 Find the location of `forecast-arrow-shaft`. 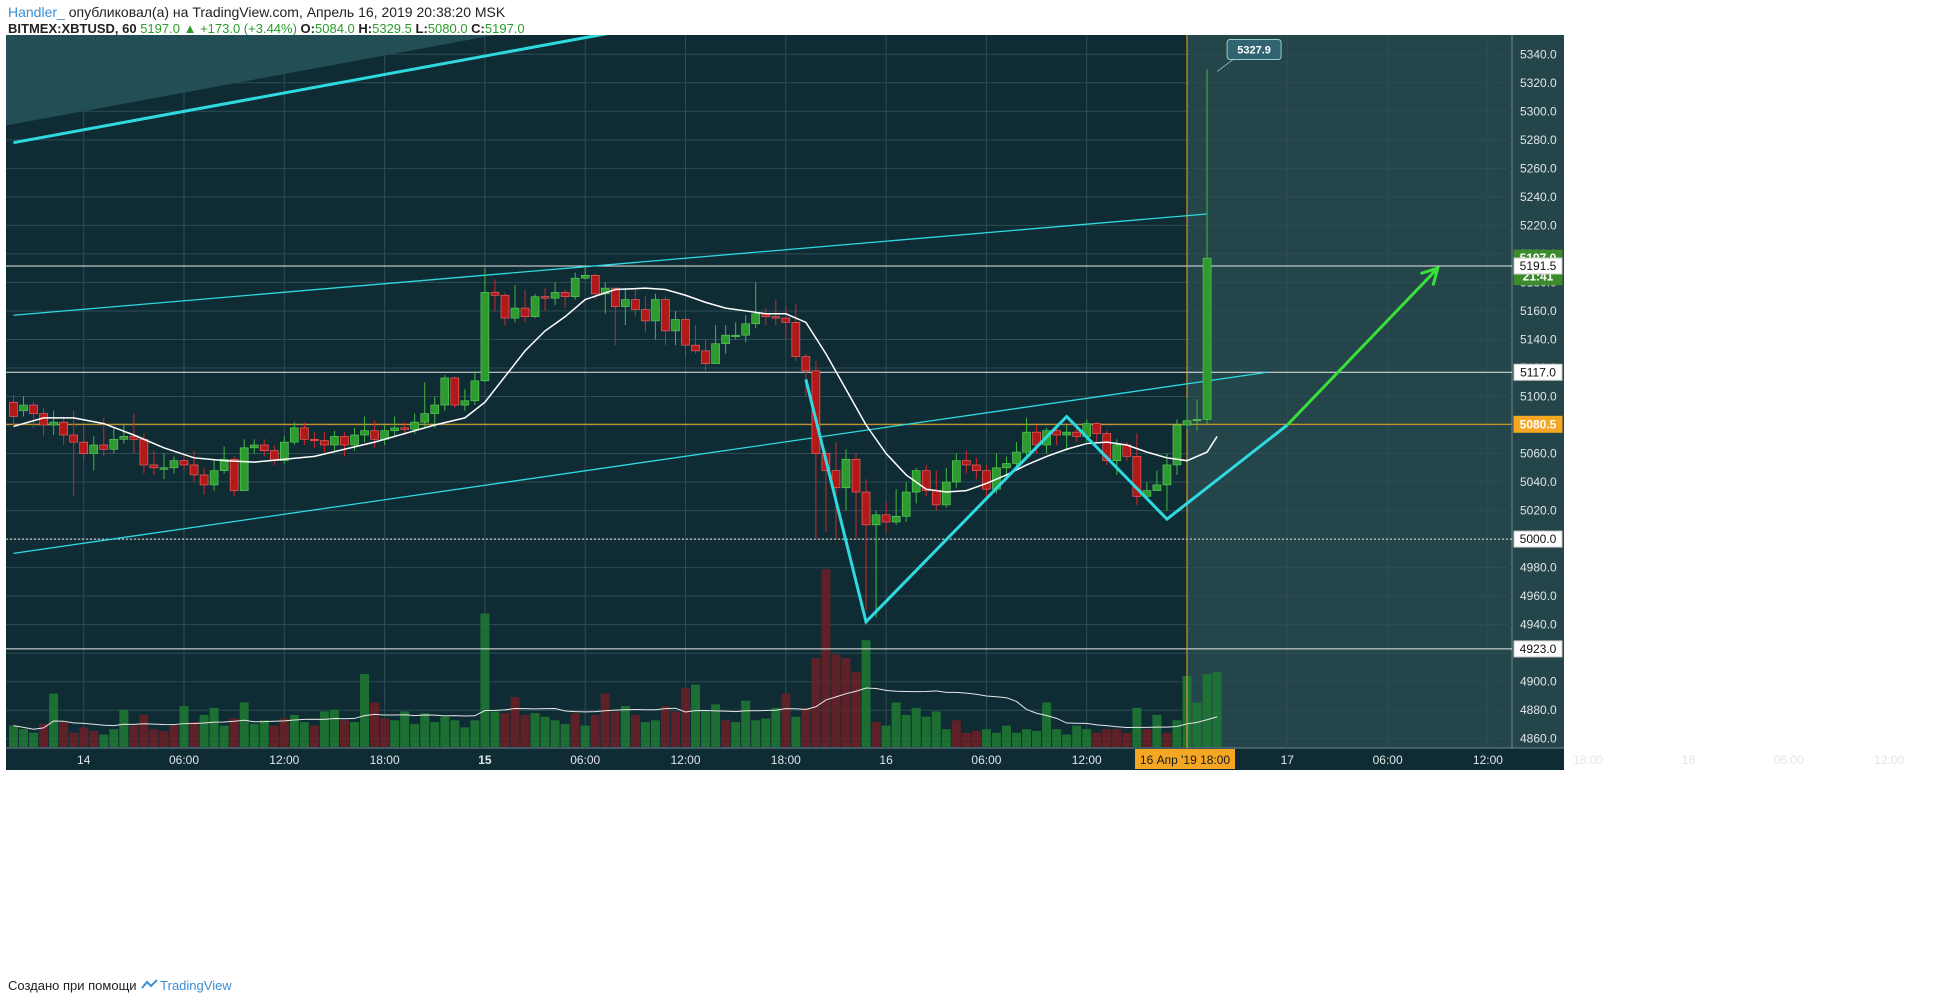

forecast-arrow-shaft is located at coordinates (1362, 347).